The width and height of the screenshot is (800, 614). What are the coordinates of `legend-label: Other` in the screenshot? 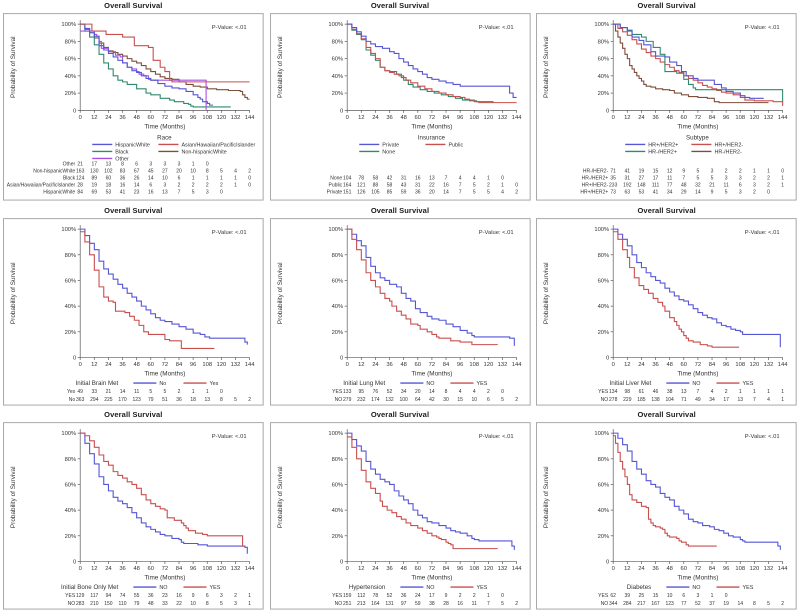 It's located at (122, 159).